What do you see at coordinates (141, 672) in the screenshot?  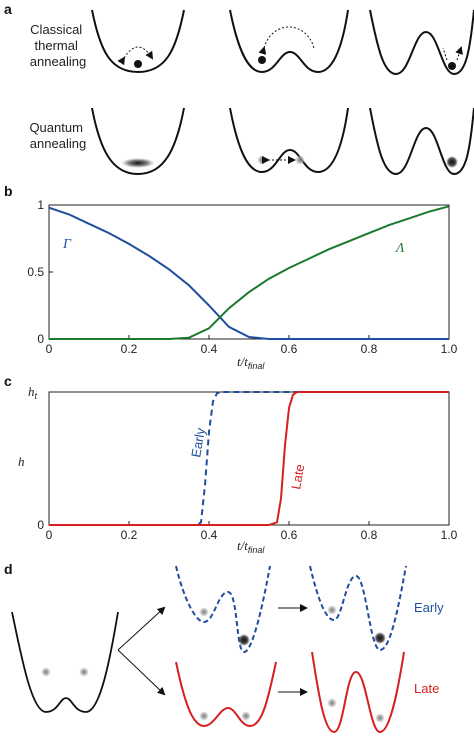 I see `branch-arrow-late` at bounding box center [141, 672].